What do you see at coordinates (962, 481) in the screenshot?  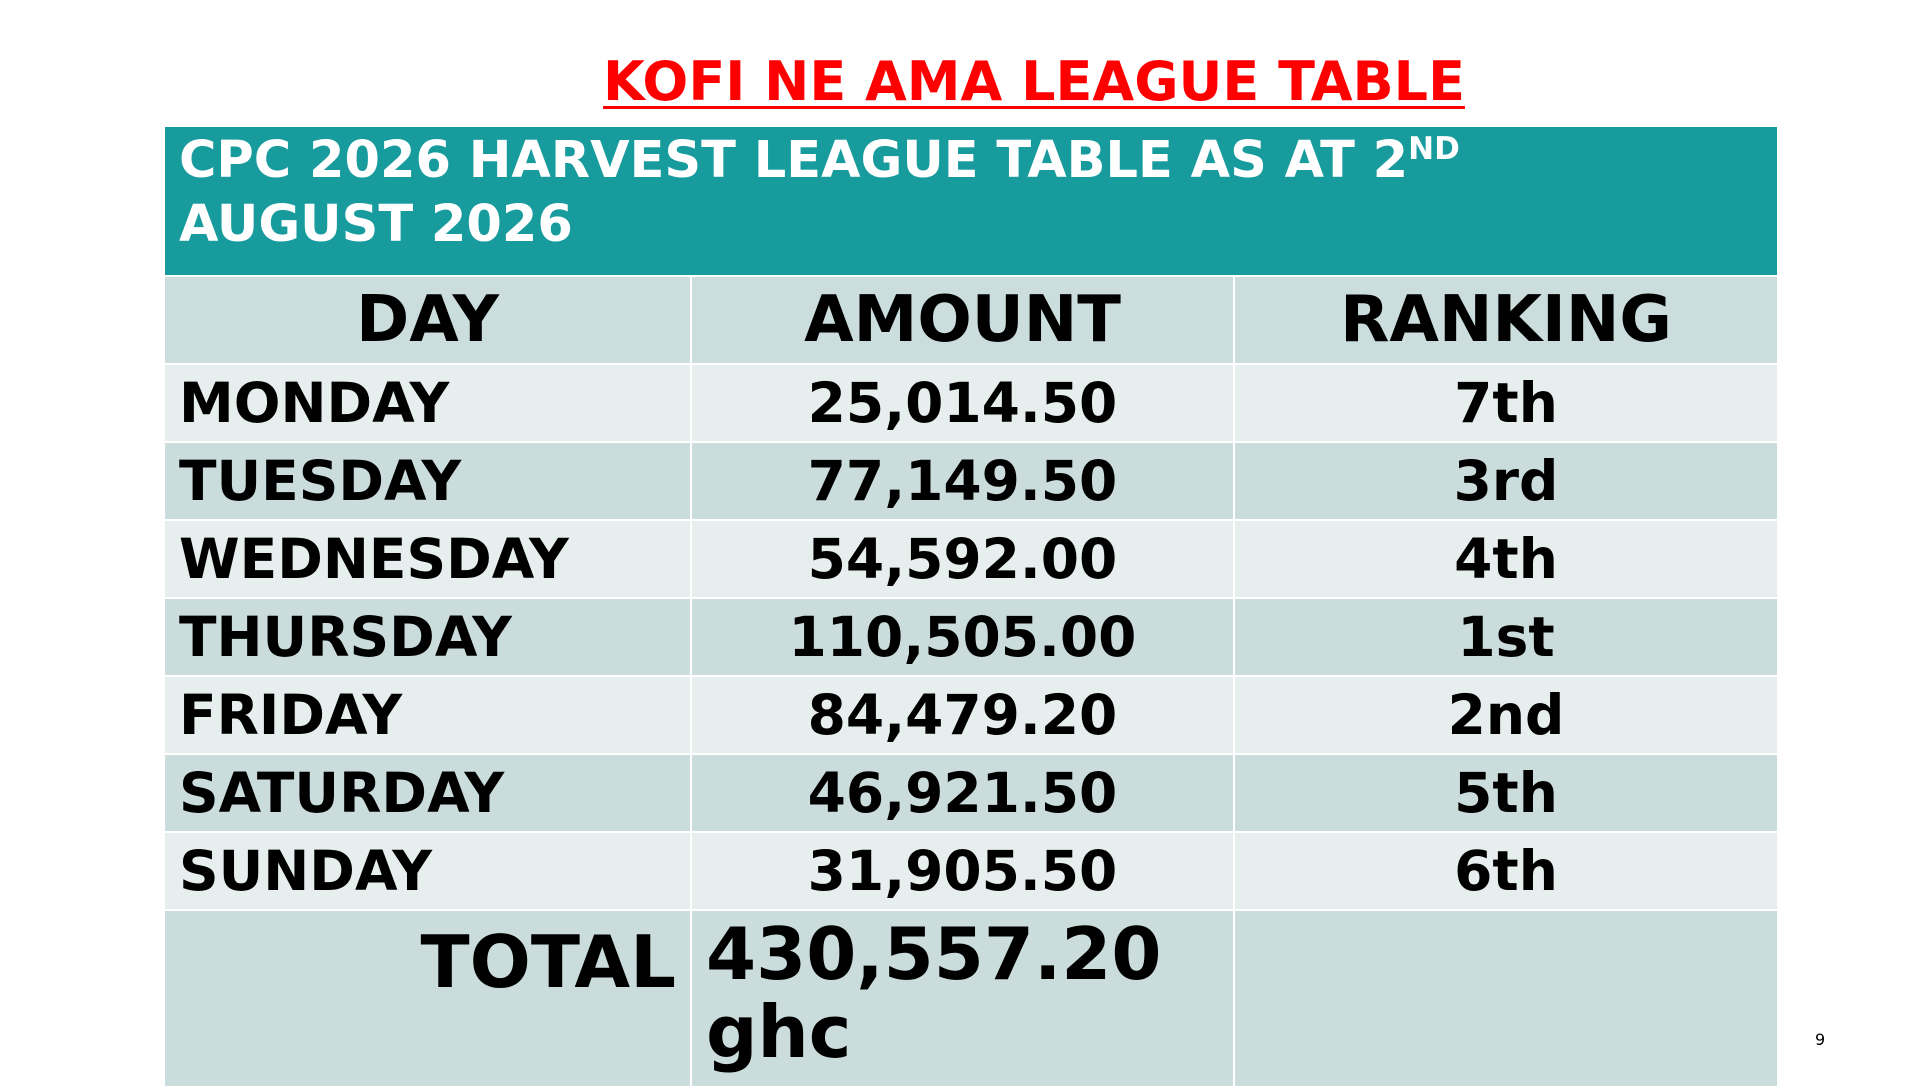 I see `table-cell: 77,149.50` at bounding box center [962, 481].